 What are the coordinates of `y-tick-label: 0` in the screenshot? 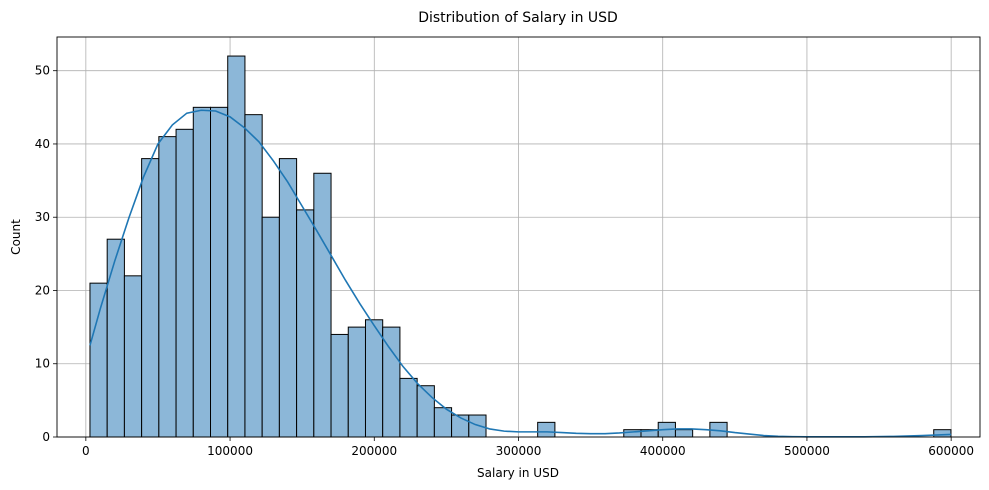 It's located at (46, 437).